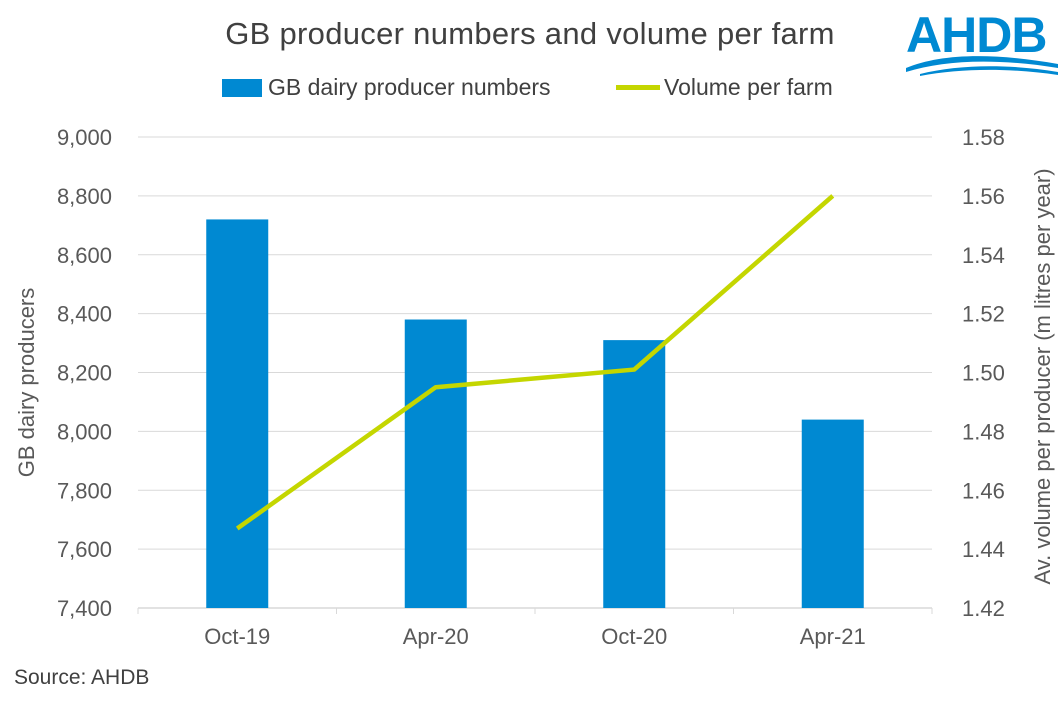 The height and width of the screenshot is (709, 1064). I want to click on y2-tick-label: 1.48, so click(983, 431).